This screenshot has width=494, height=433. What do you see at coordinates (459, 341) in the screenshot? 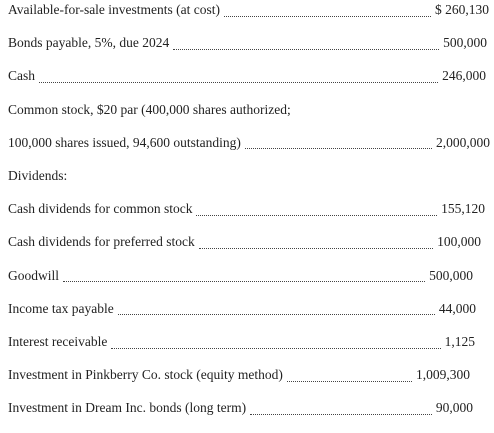
I see `account-amount: 1,125` at bounding box center [459, 341].